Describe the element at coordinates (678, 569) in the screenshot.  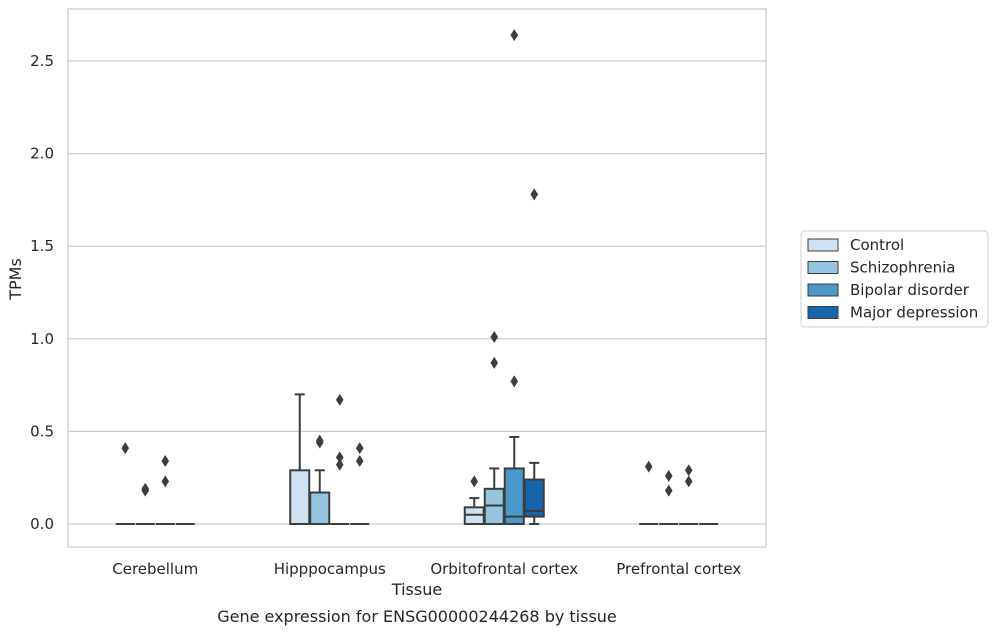
I see `x-tick-label: Prefrontal cortex` at that location.